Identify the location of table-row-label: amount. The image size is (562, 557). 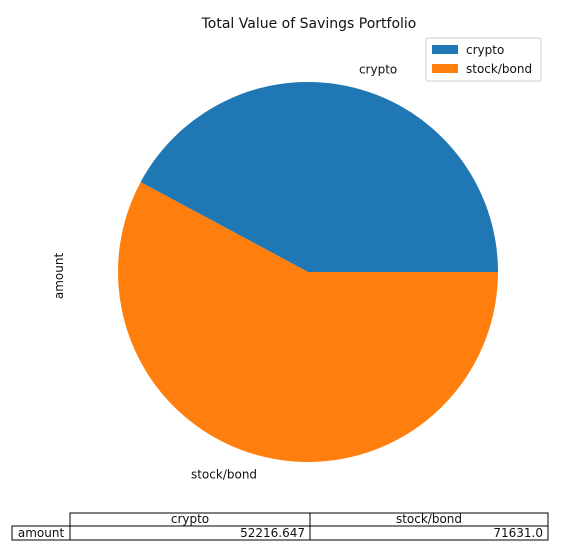
(41, 533).